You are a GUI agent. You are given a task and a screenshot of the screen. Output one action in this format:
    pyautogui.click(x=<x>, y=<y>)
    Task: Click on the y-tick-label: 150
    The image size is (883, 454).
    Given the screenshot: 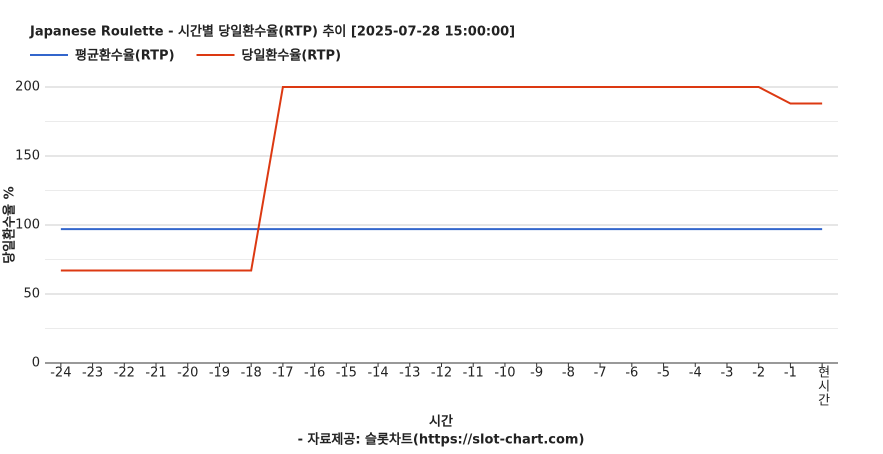 What is the action you would take?
    pyautogui.click(x=27, y=156)
    